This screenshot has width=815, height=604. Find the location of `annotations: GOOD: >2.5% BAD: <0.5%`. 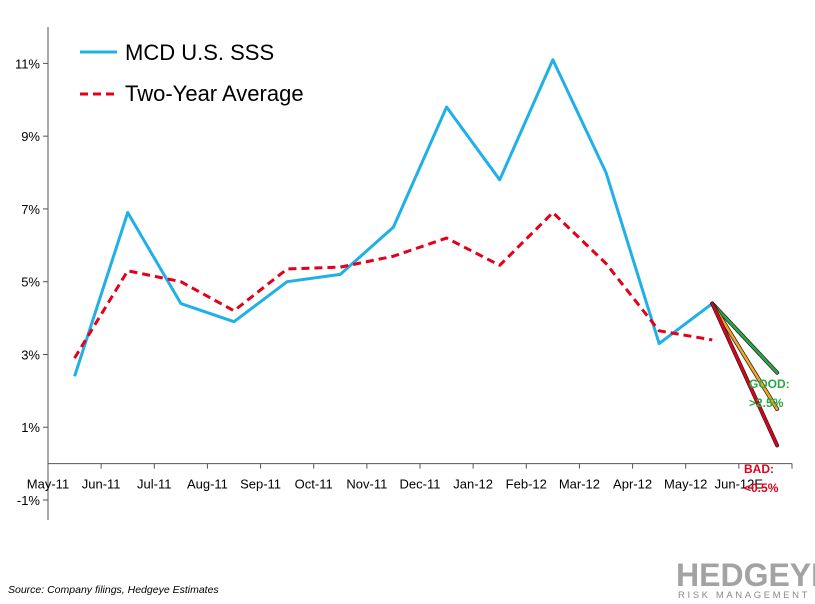

annotations: GOOD: >2.5% BAD: <0.5% is located at coordinates (767, 436).